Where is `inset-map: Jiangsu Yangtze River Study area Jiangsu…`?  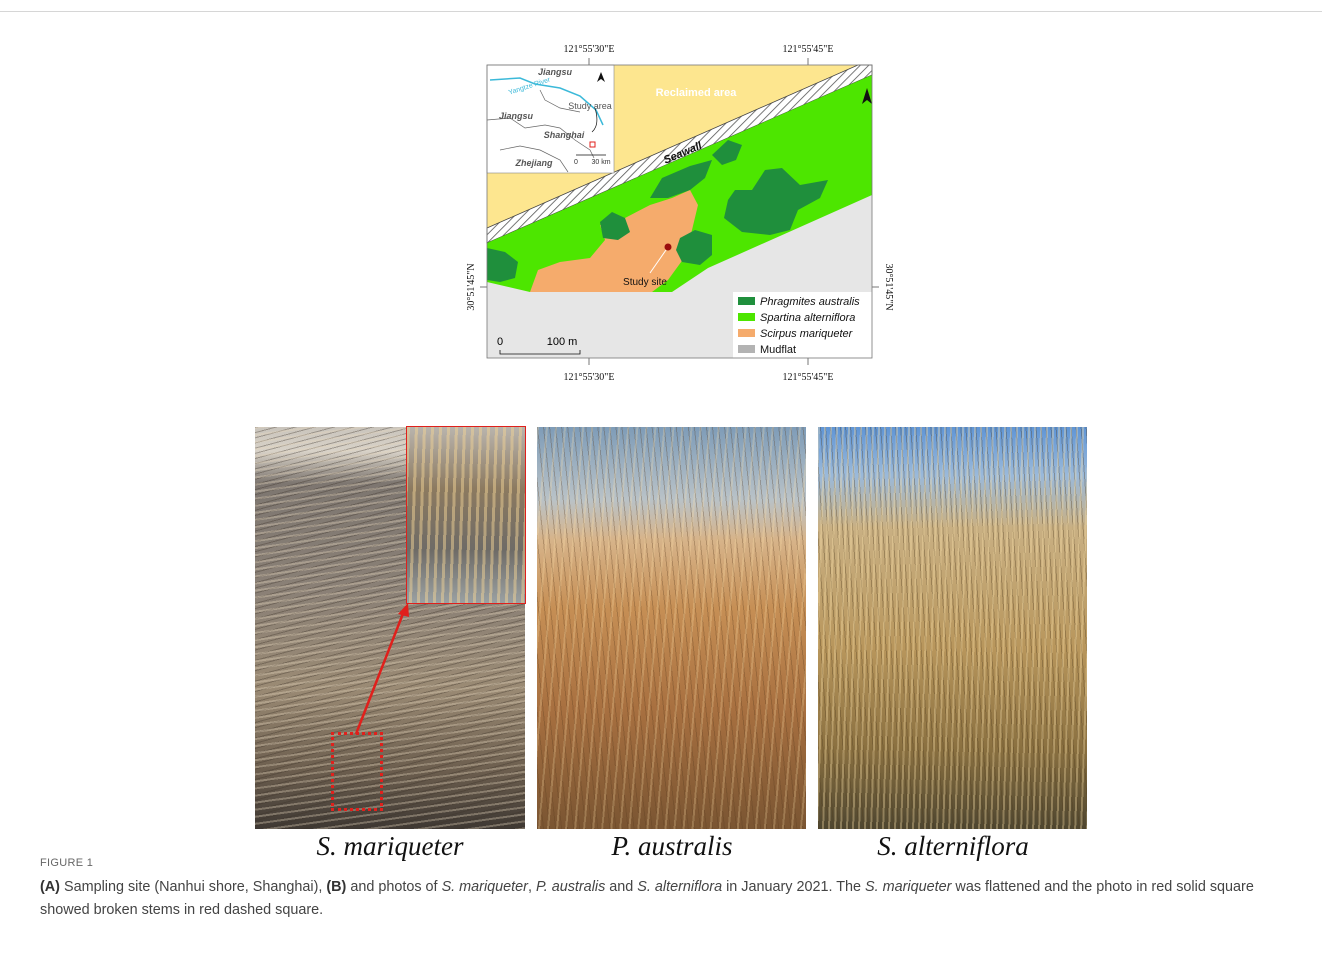
inset-map: Jiangsu Yangtze River Study area Jiangsu… is located at coordinates (550, 119).